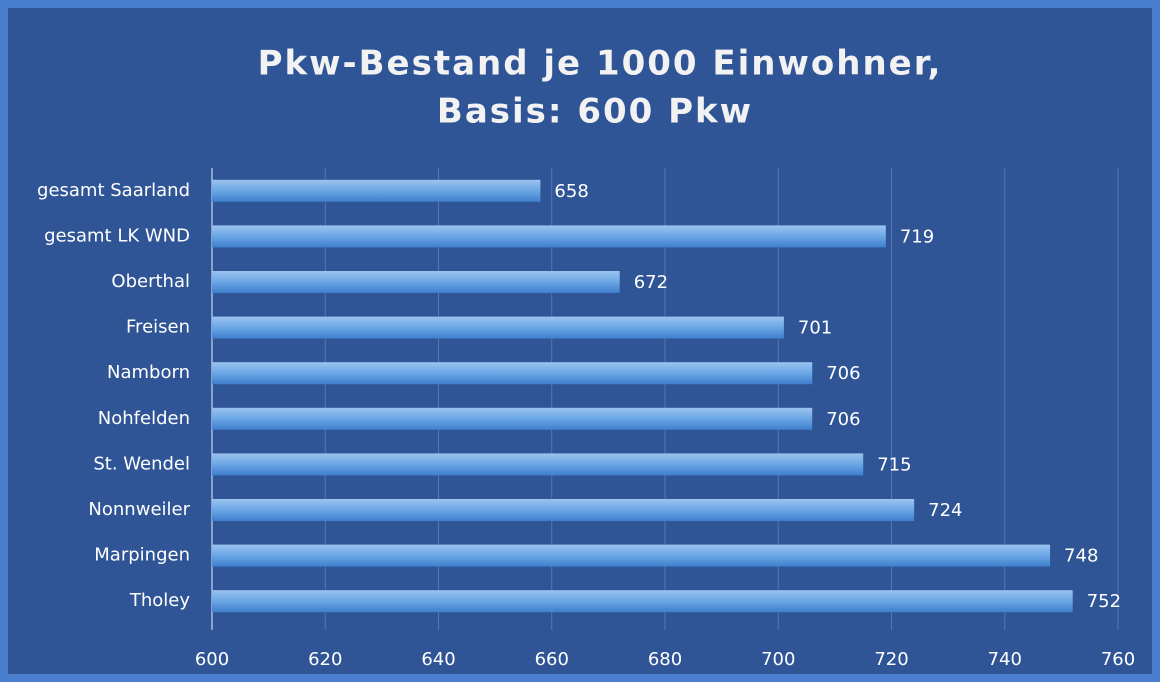  Describe the element at coordinates (1104, 601) in the screenshot. I see `data-label: 752` at that location.